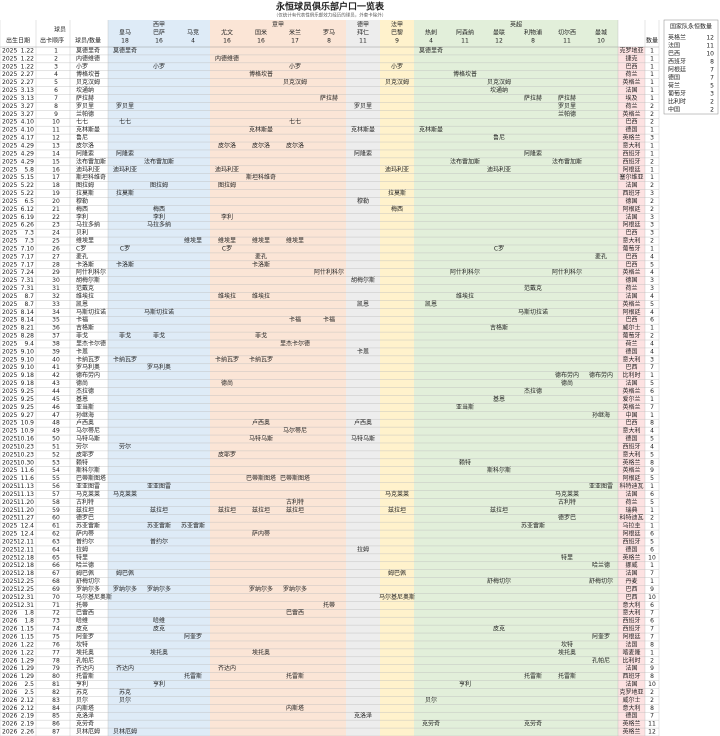  What do you see at coordinates (56, 621) in the screenshot?
I see `order: 73` at bounding box center [56, 621].